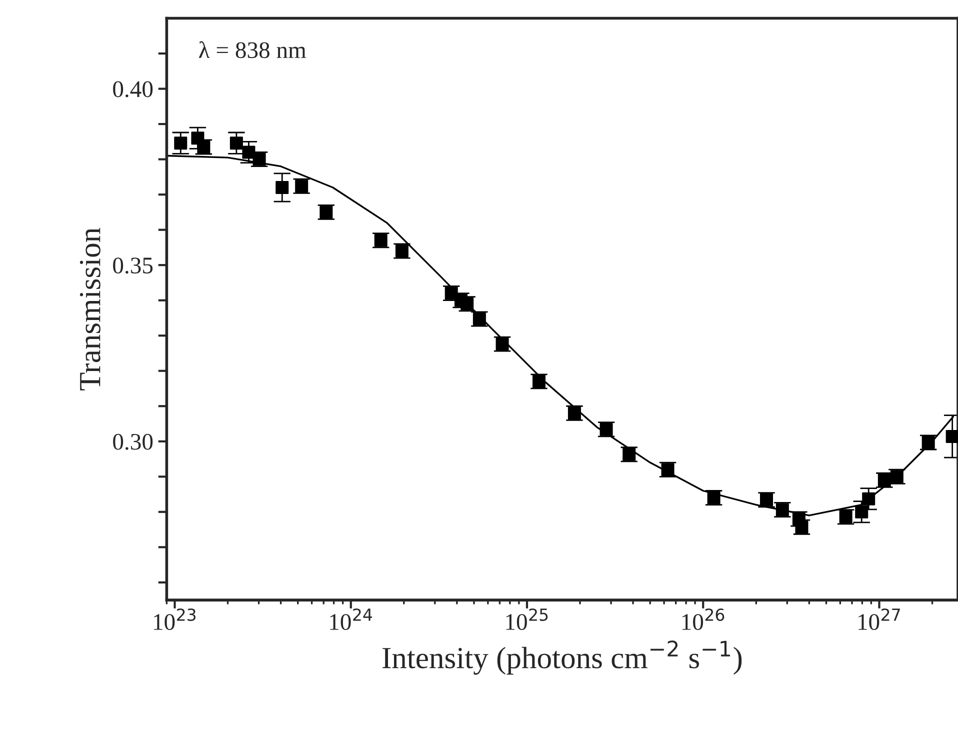  Describe the element at coordinates (133, 89) in the screenshot. I see `y-tick-label: 0.40` at that location.